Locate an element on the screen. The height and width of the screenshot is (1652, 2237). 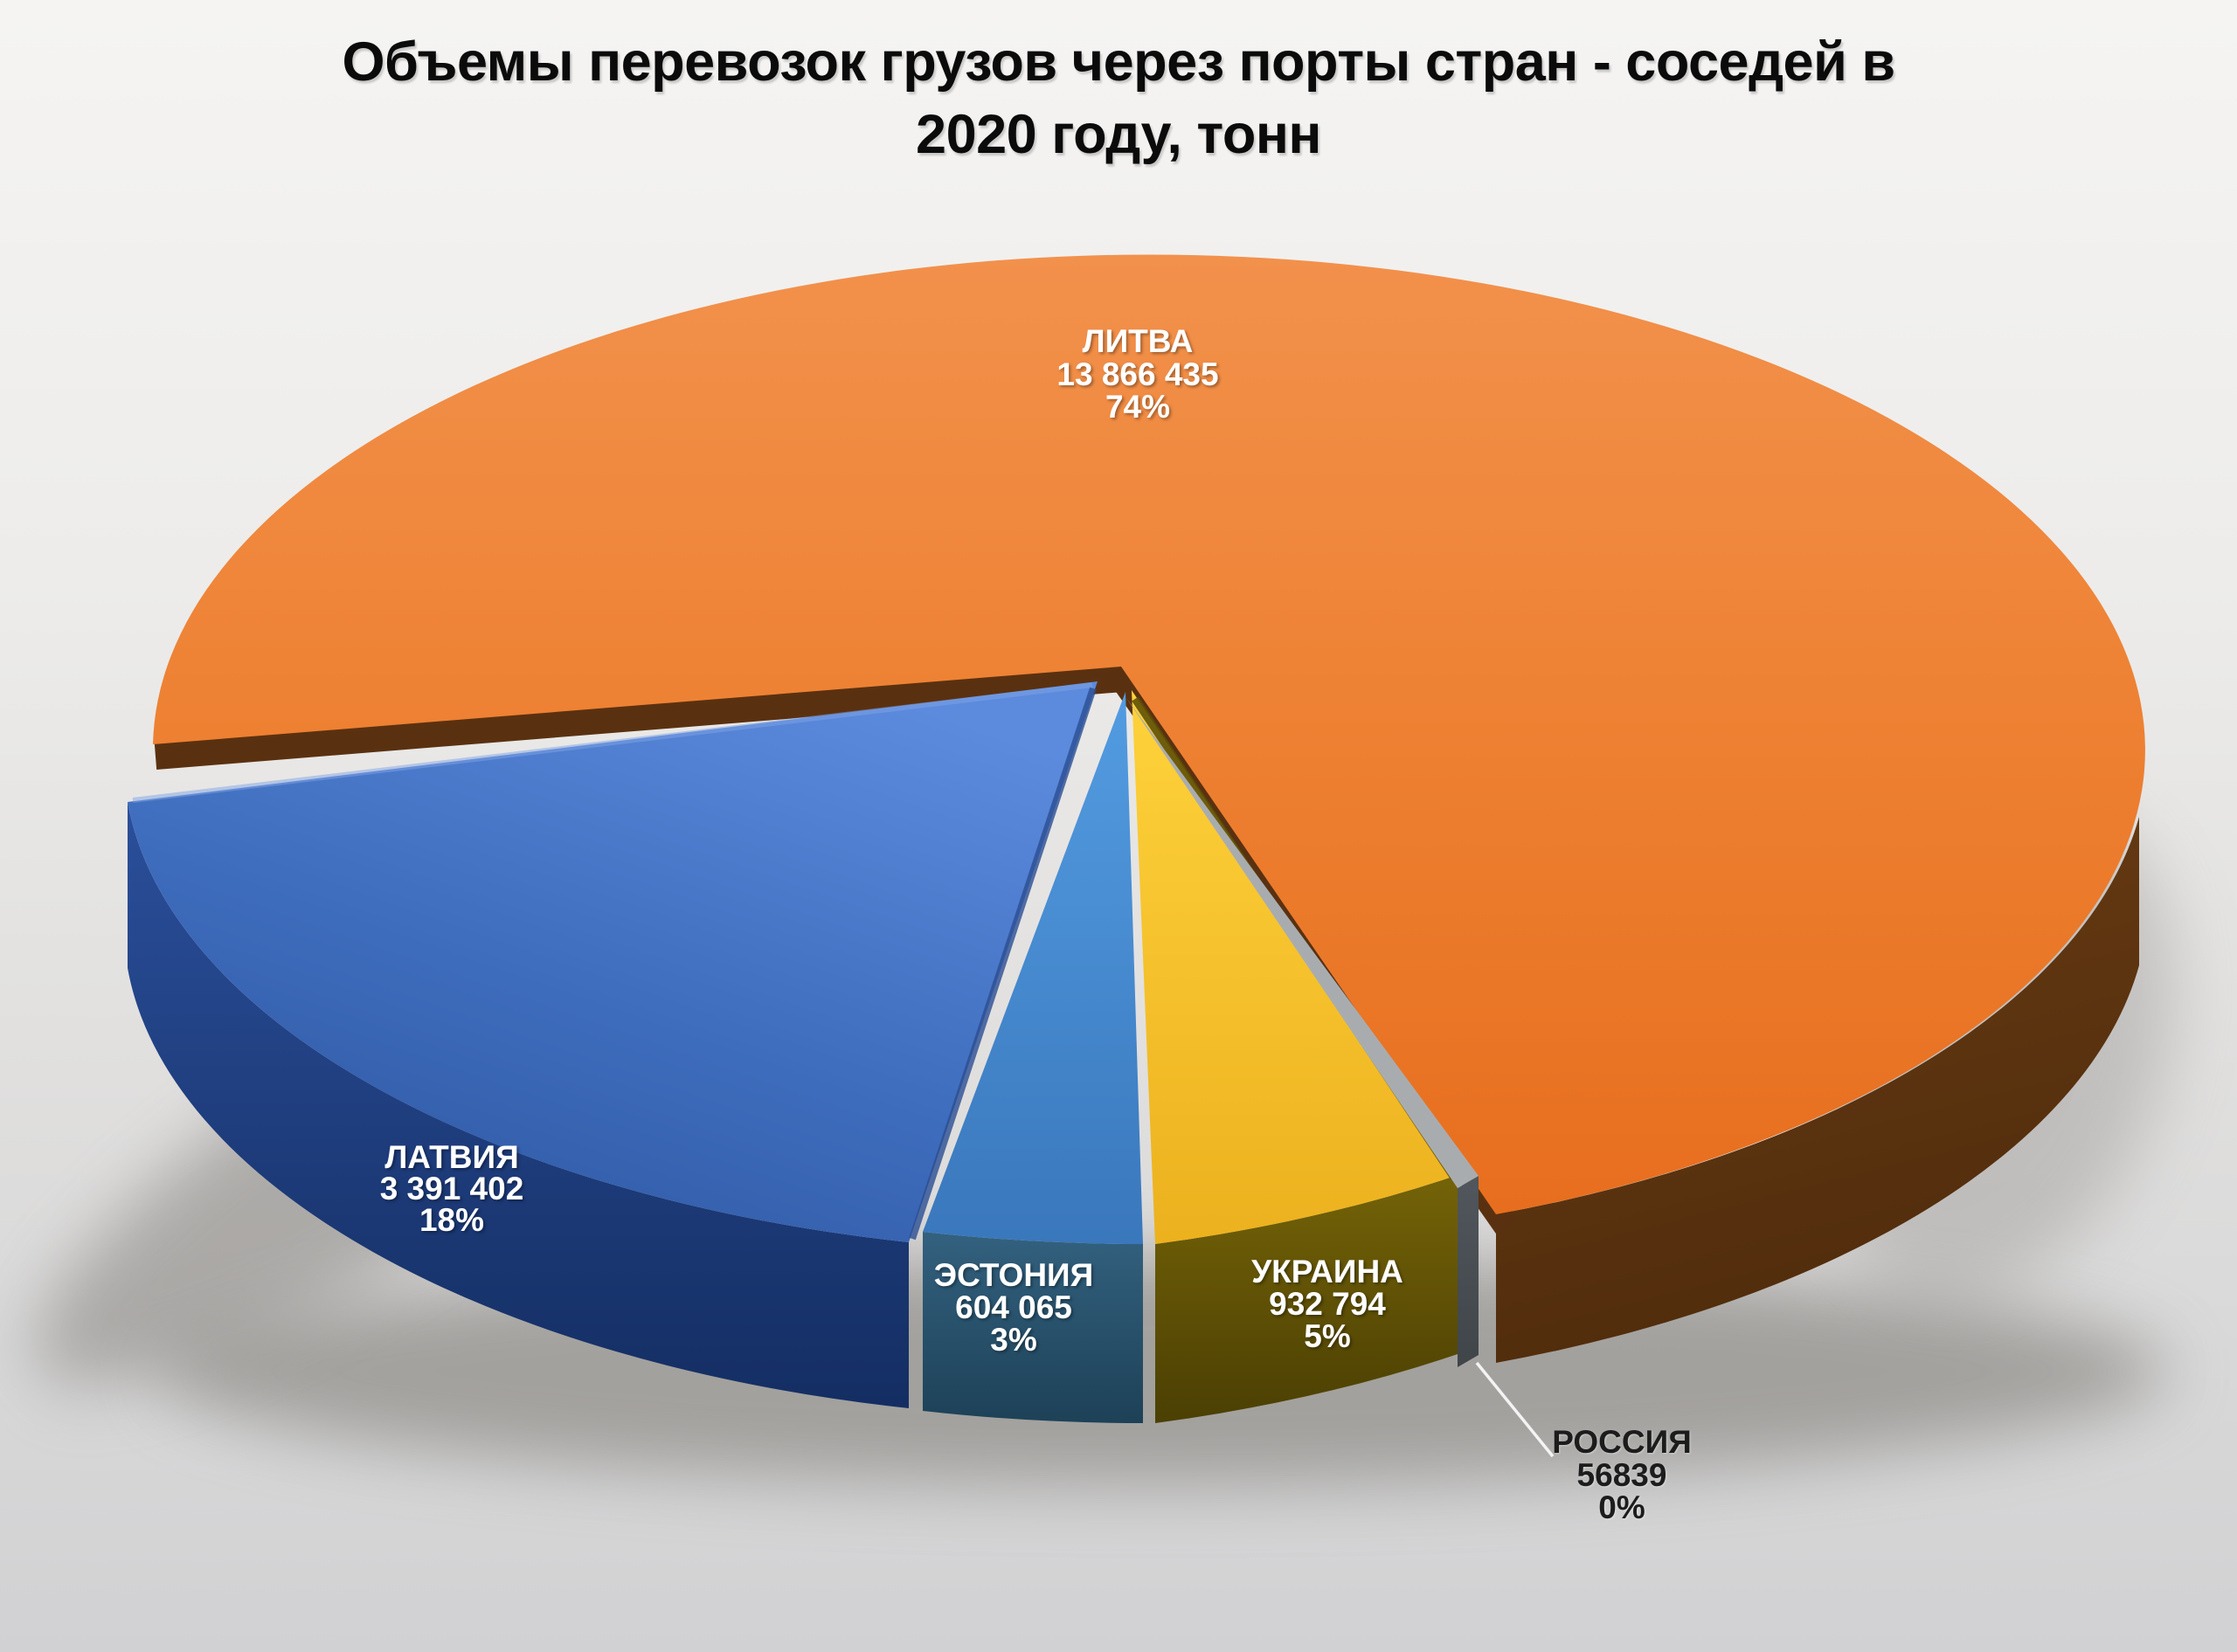
slice-ukraine-top is located at coordinates (1295, 967).